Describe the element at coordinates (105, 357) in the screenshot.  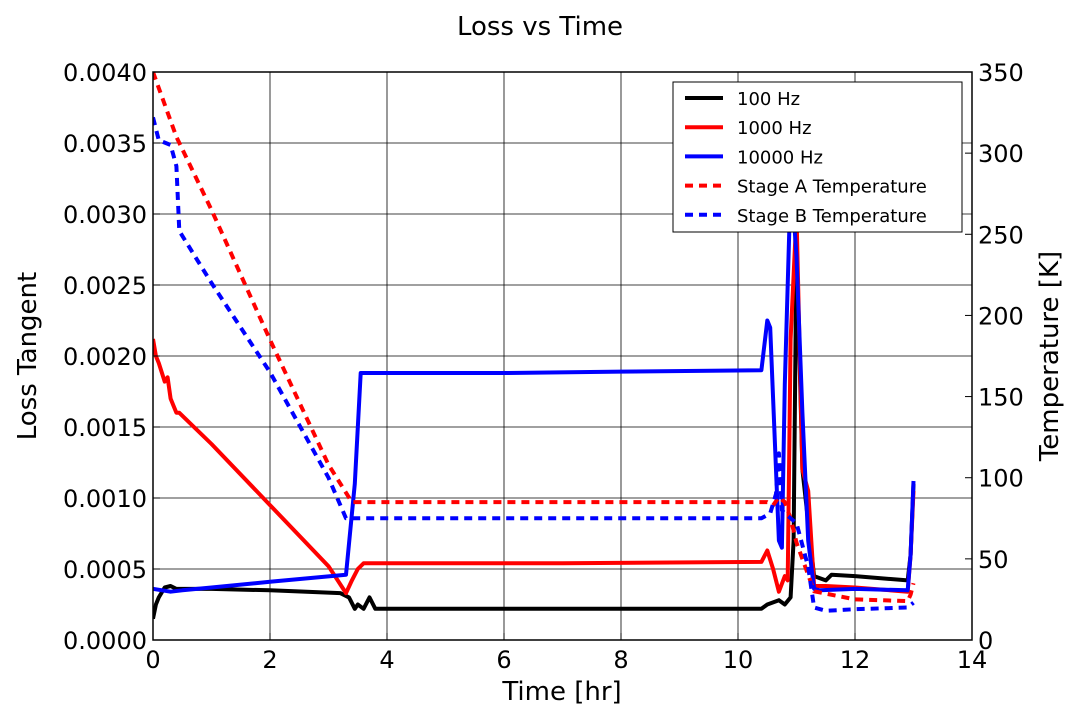
I see `y-tick-label: 0.0020` at that location.